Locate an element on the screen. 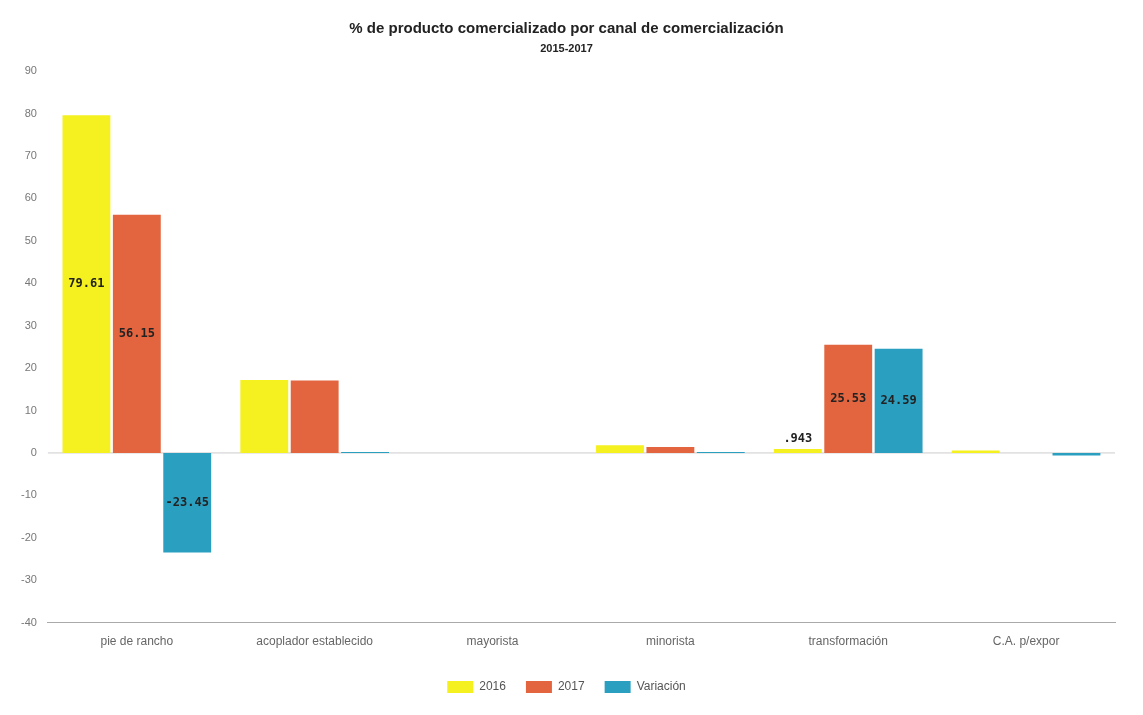  y-tick-label: -40 is located at coordinates (28, 621).